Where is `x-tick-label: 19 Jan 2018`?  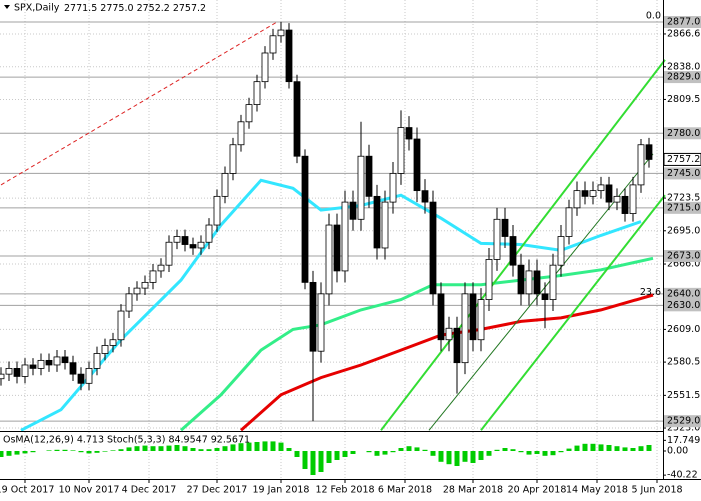
x-tick-label: 19 Jan 2018 is located at coordinates (281, 490).